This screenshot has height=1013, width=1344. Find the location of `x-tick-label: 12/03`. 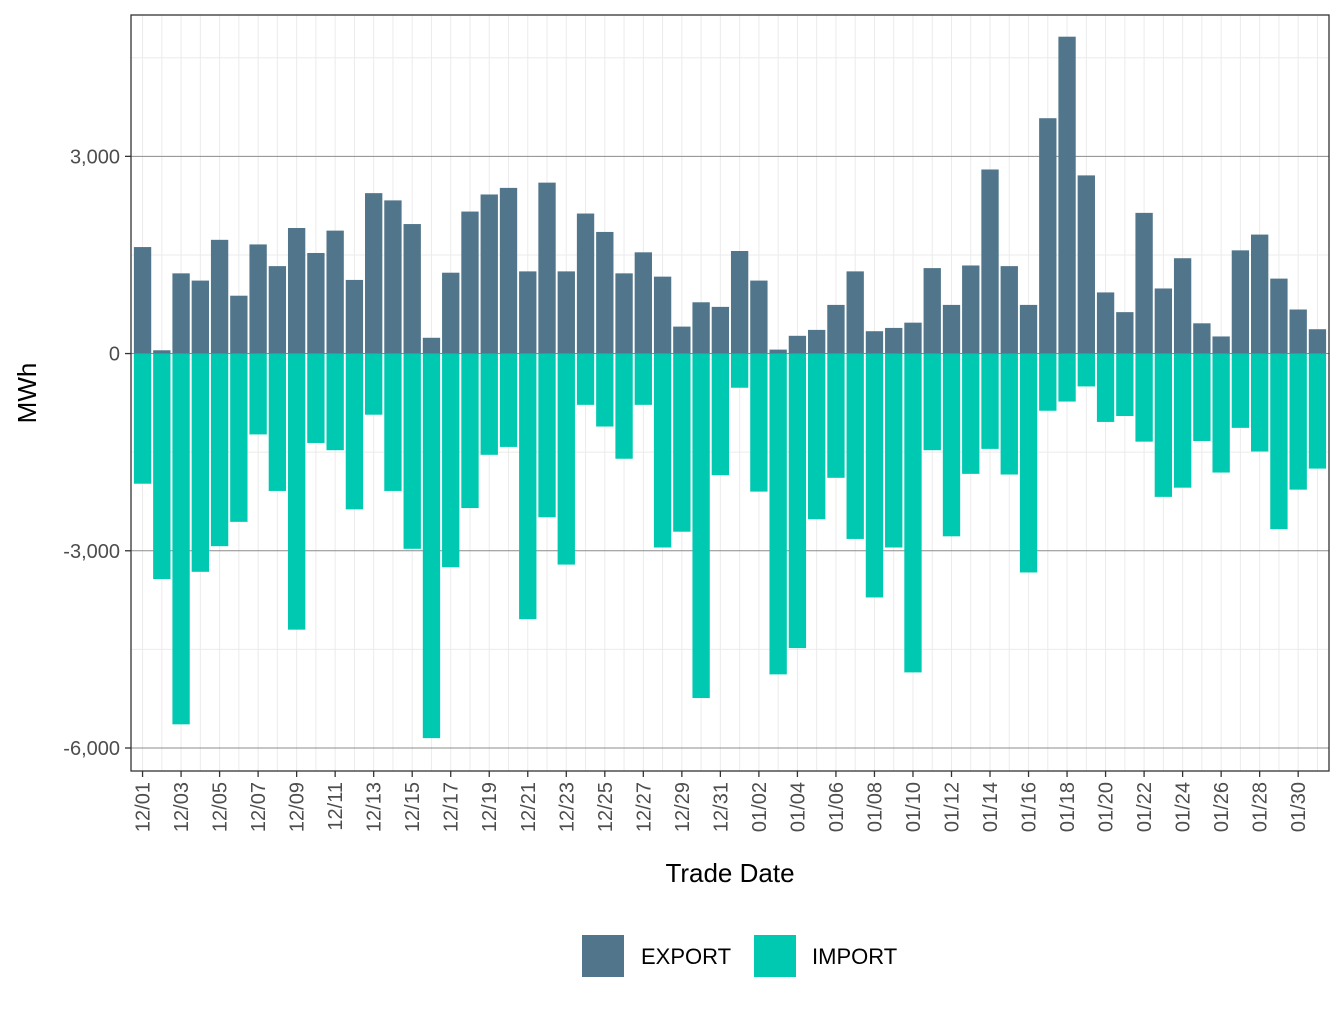

x-tick-label: 12/03 is located at coordinates (182, 807).